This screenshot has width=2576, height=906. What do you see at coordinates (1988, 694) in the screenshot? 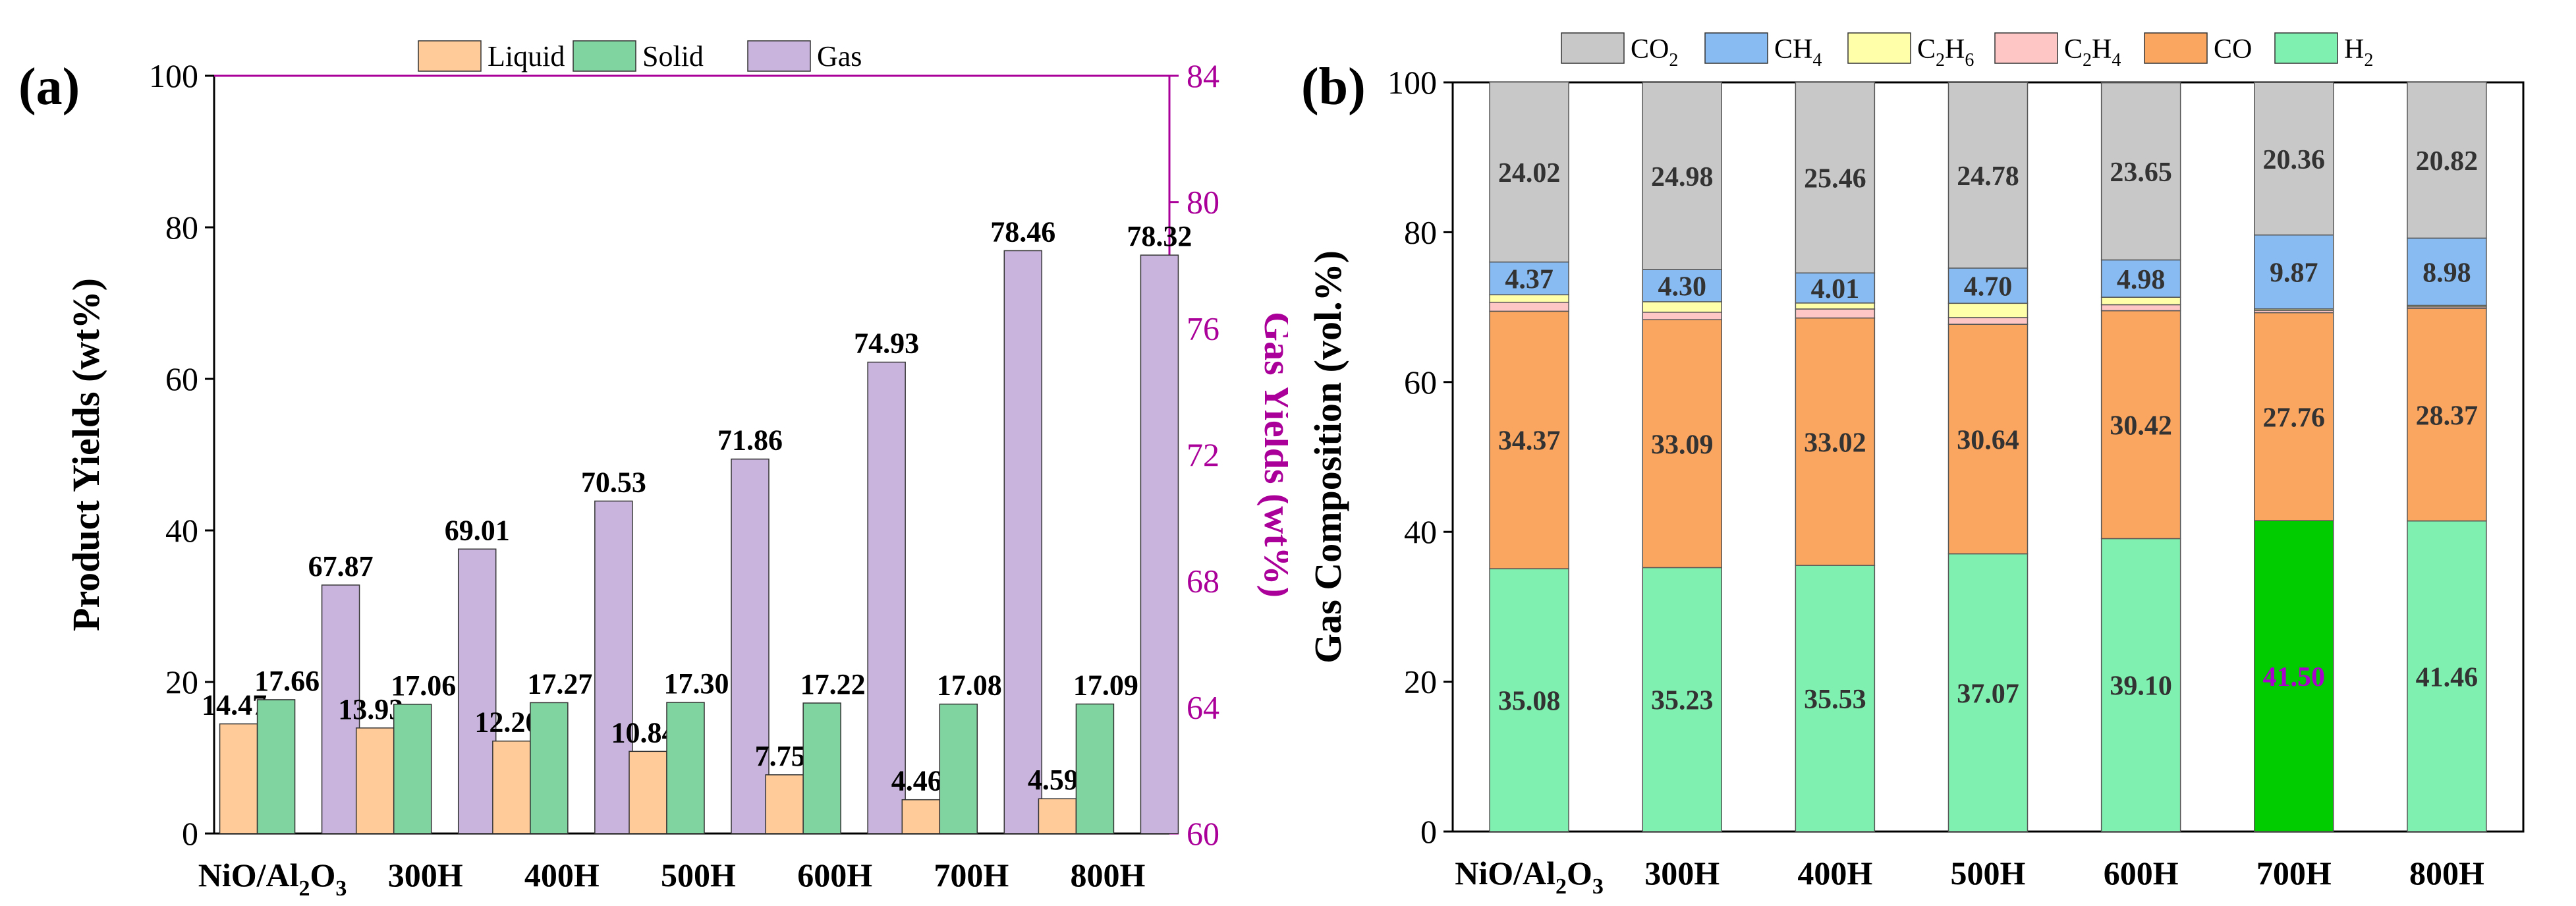
I see `segment-label-h2: 37.07` at bounding box center [1988, 694].